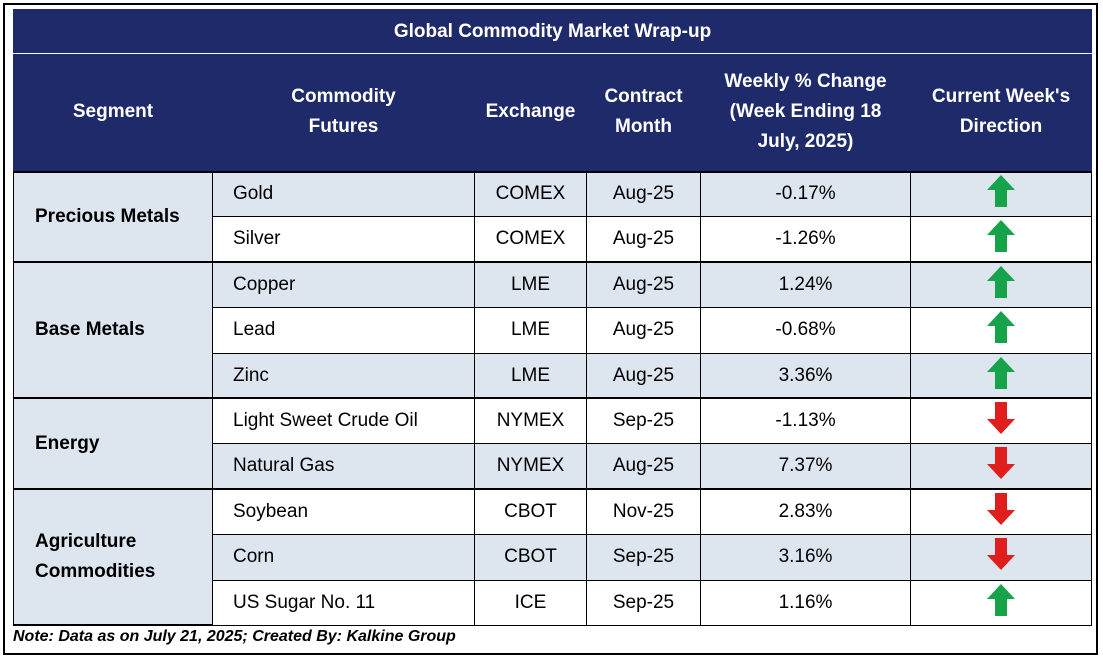  I want to click on segment-cell: Energy, so click(113, 444).